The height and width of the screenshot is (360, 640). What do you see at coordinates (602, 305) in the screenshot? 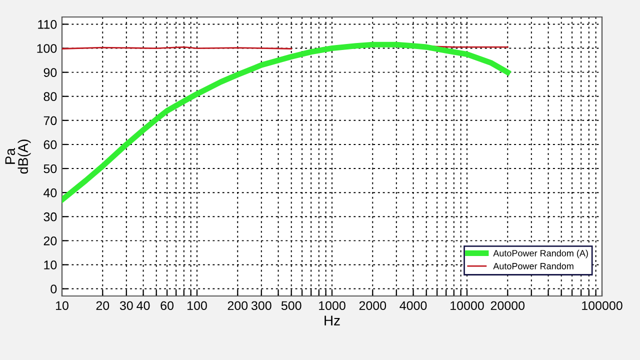
I see `x-tick-label: 100000` at bounding box center [602, 305].